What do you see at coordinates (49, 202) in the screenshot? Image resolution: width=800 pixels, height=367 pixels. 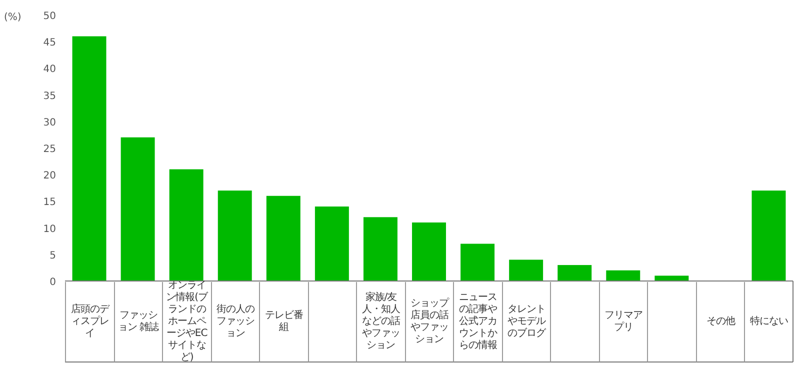 I see `y-tick-label: 15` at bounding box center [49, 202].